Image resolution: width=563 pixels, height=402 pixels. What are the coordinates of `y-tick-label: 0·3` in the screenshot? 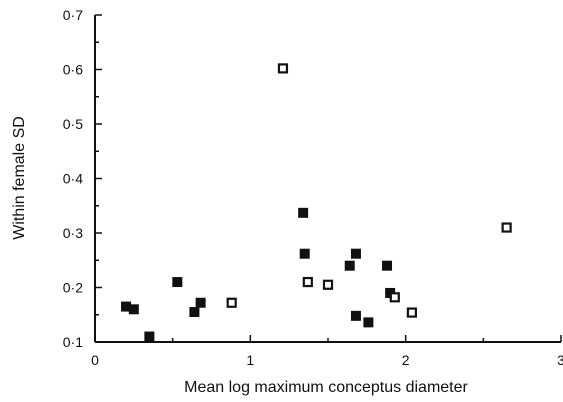 It's located at (73, 233).